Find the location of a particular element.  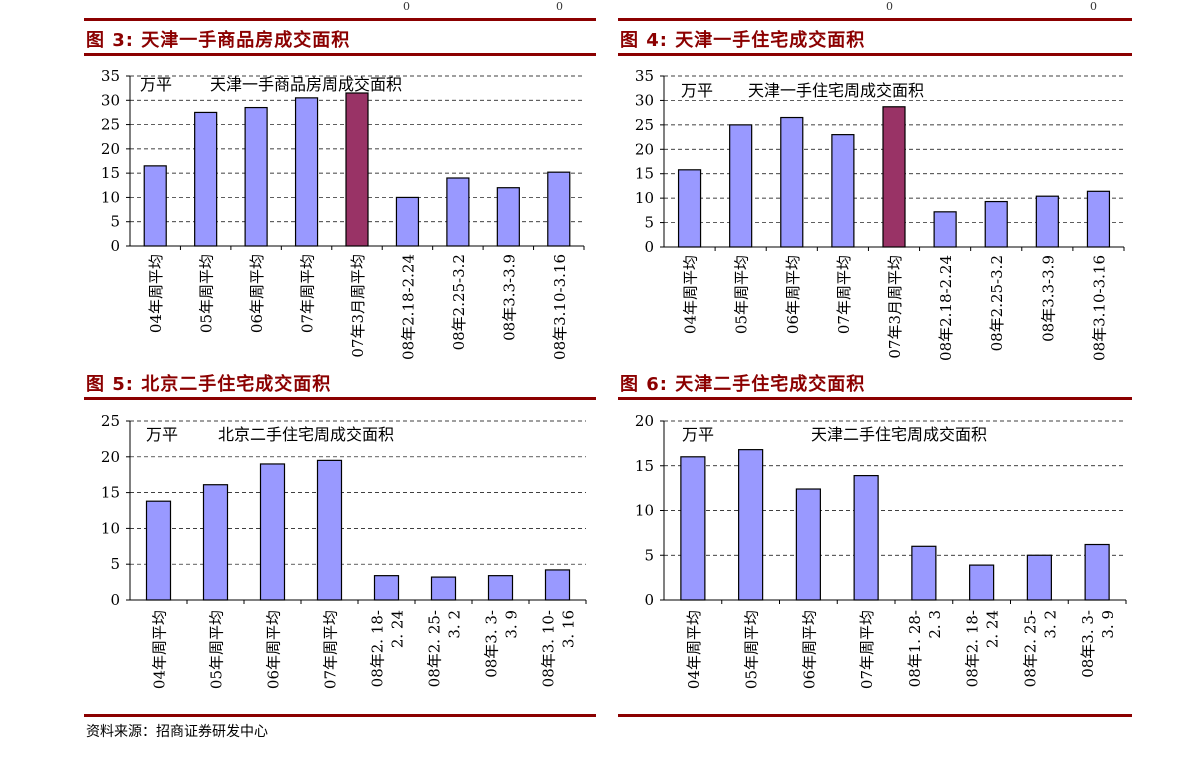

panel-header: 图 4: 天津一手住宅成交面积 is located at coordinates (875, 38).